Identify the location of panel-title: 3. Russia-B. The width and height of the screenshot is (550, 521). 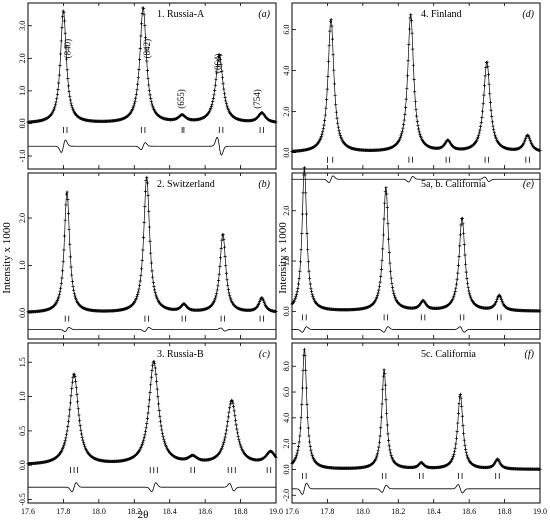
(180, 354).